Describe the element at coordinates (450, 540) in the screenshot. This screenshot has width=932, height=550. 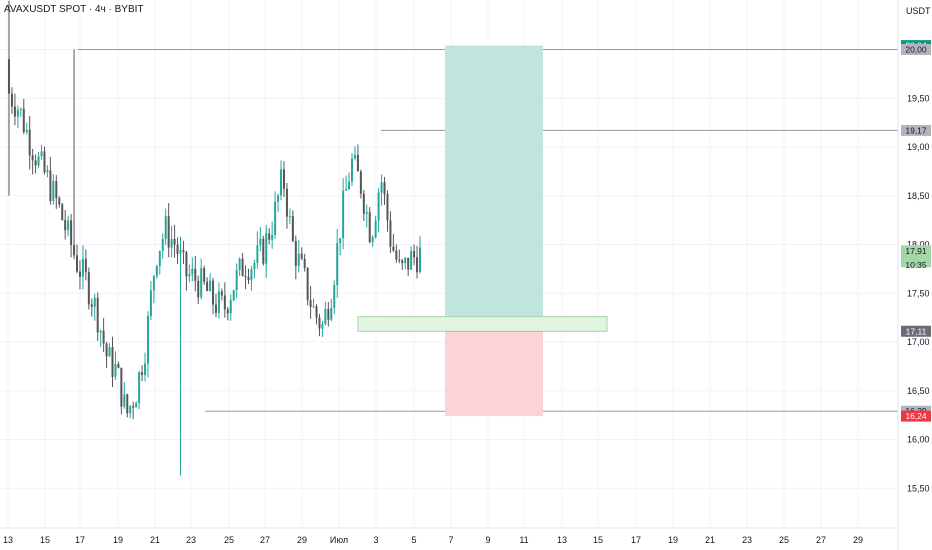
I see `x-tick-label: 7` at that location.